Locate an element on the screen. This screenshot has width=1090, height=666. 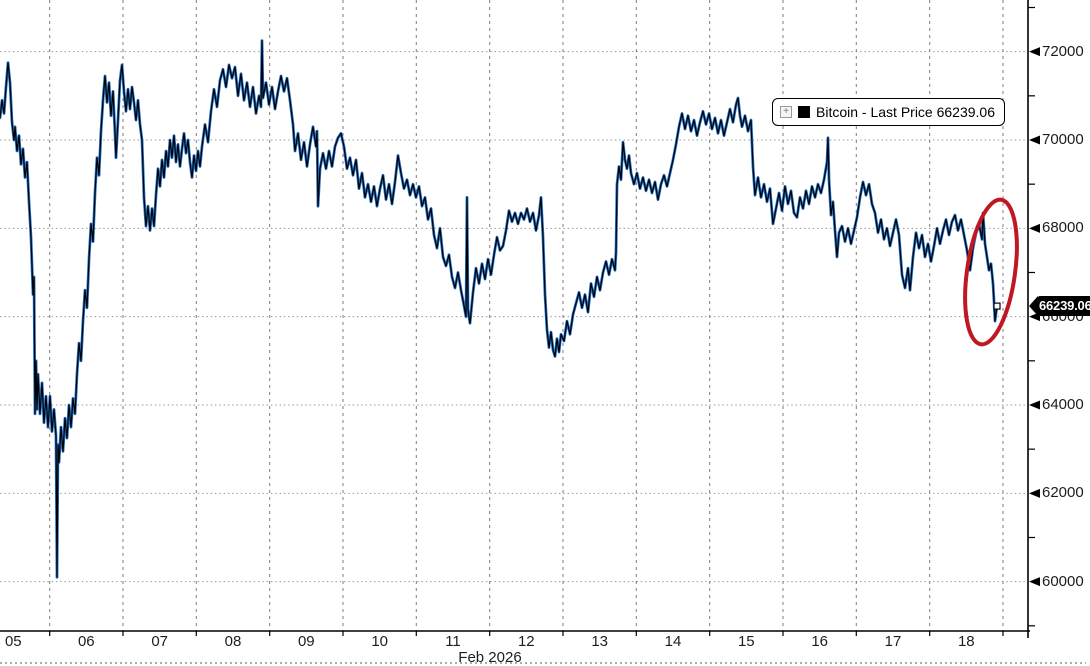
x-tick-label: 05 is located at coordinates (13, 641).